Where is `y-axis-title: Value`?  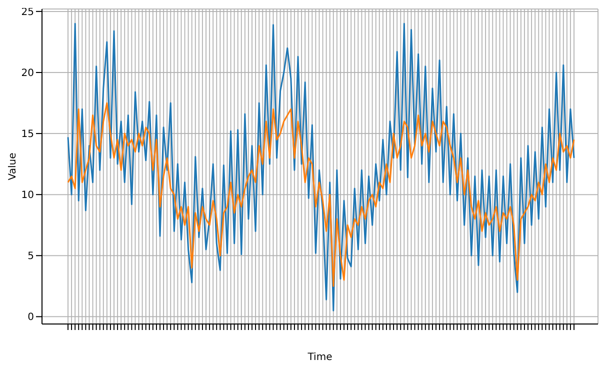 y-axis-title: Value is located at coordinates (13, 166).